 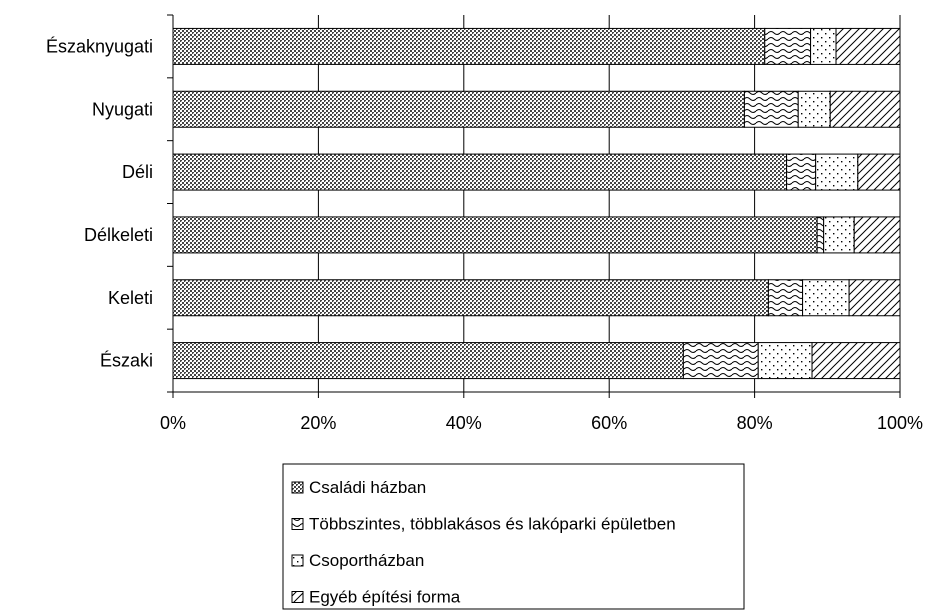 What do you see at coordinates (318, 423) in the screenshot?
I see `x-tick-label: 20%` at bounding box center [318, 423].